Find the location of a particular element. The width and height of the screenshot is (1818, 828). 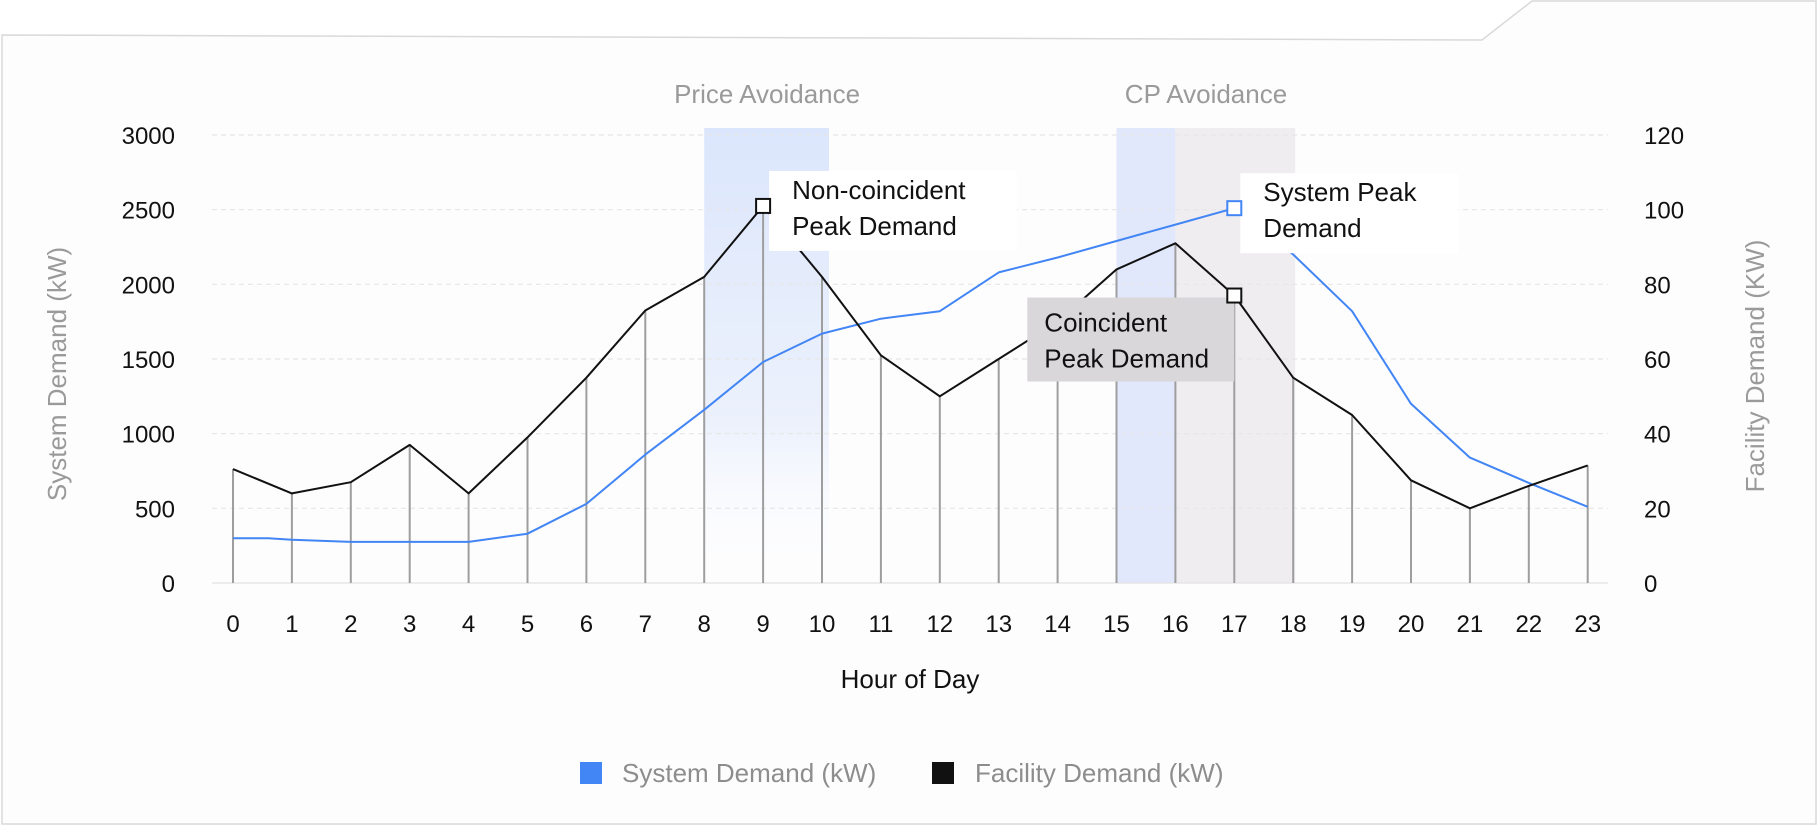

x-tick-label: 11 is located at coordinates (880, 624).